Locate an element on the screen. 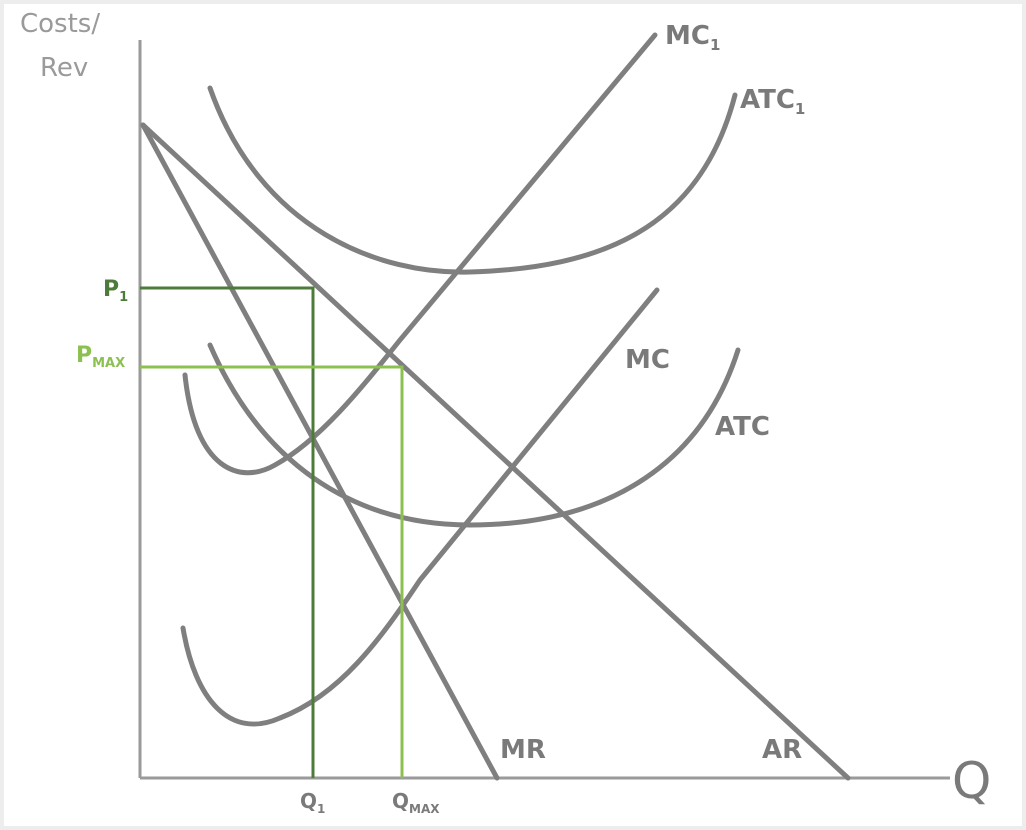 This screenshot has width=1026, height=830. quantity-label: Q1 is located at coordinates (312, 802).